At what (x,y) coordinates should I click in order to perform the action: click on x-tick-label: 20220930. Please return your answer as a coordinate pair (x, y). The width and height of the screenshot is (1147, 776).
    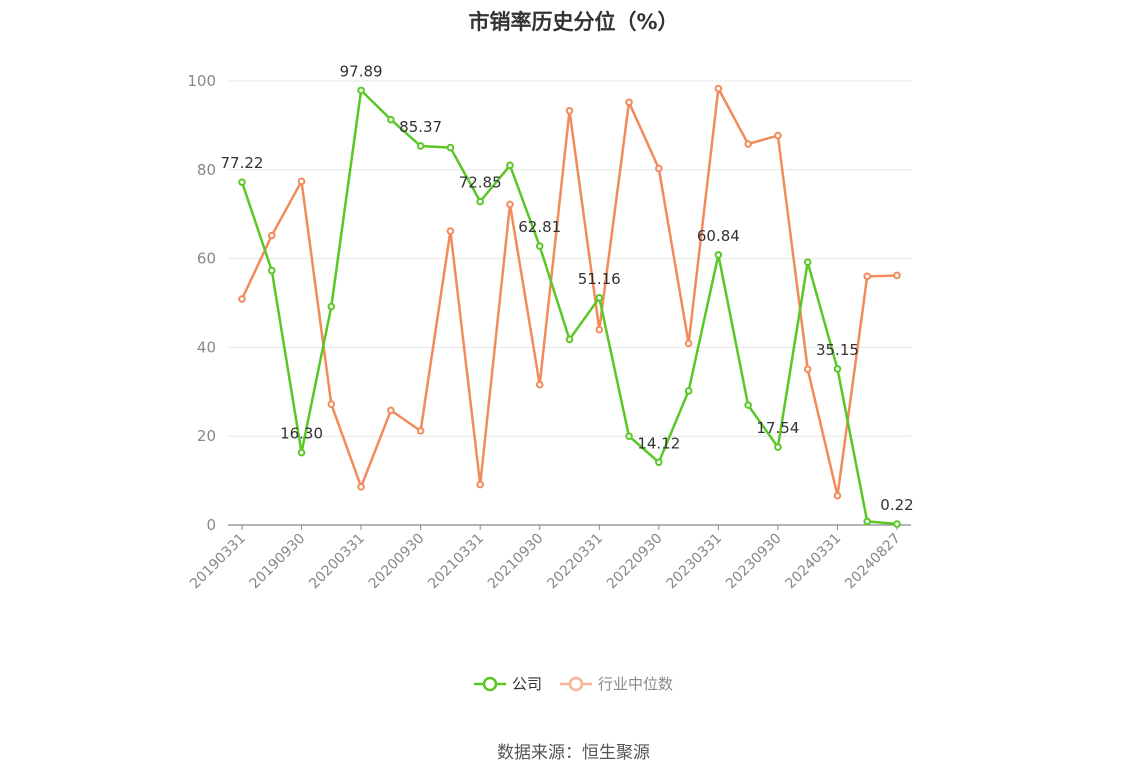
    Looking at the image, I should click on (635, 562).